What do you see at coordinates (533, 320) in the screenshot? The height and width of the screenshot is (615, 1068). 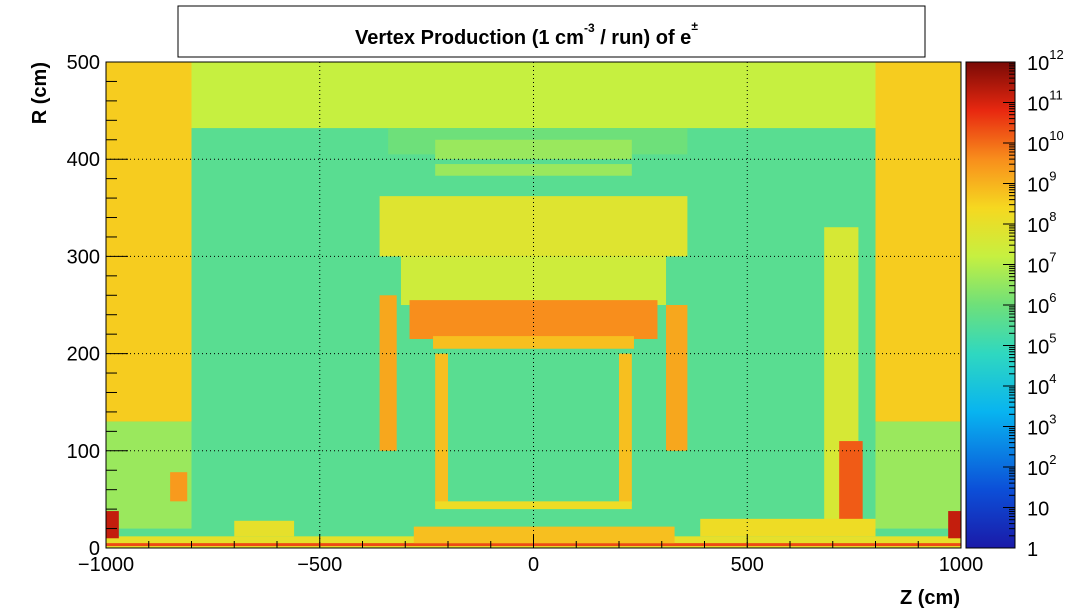 I see `heatmap-cell-solenoid` at bounding box center [533, 320].